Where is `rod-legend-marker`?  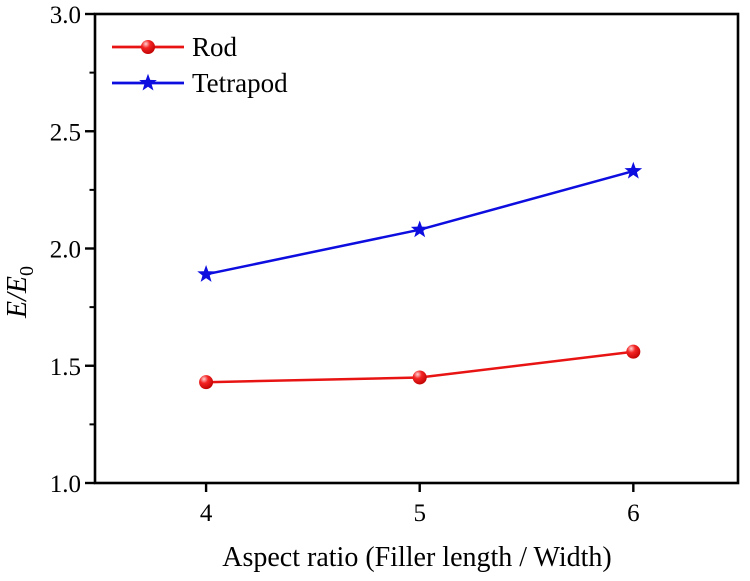 rod-legend-marker is located at coordinates (148, 47).